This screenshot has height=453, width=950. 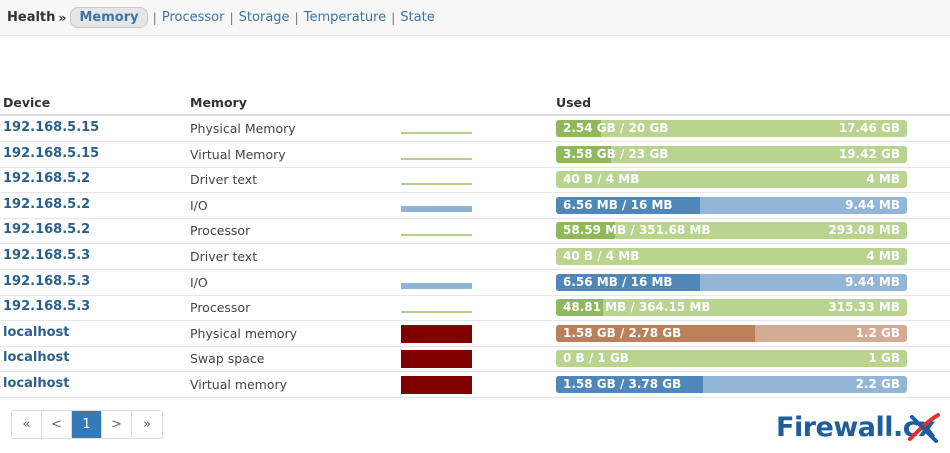 I want to click on used-amount-label: 48.81 MB / 364.15 MB, so click(x=637, y=307).